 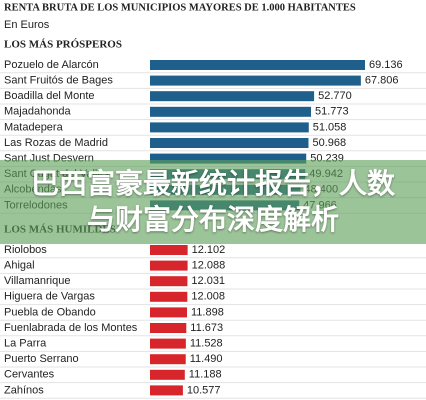 I want to click on category-label: Higuera de Vargas, so click(x=49, y=297).